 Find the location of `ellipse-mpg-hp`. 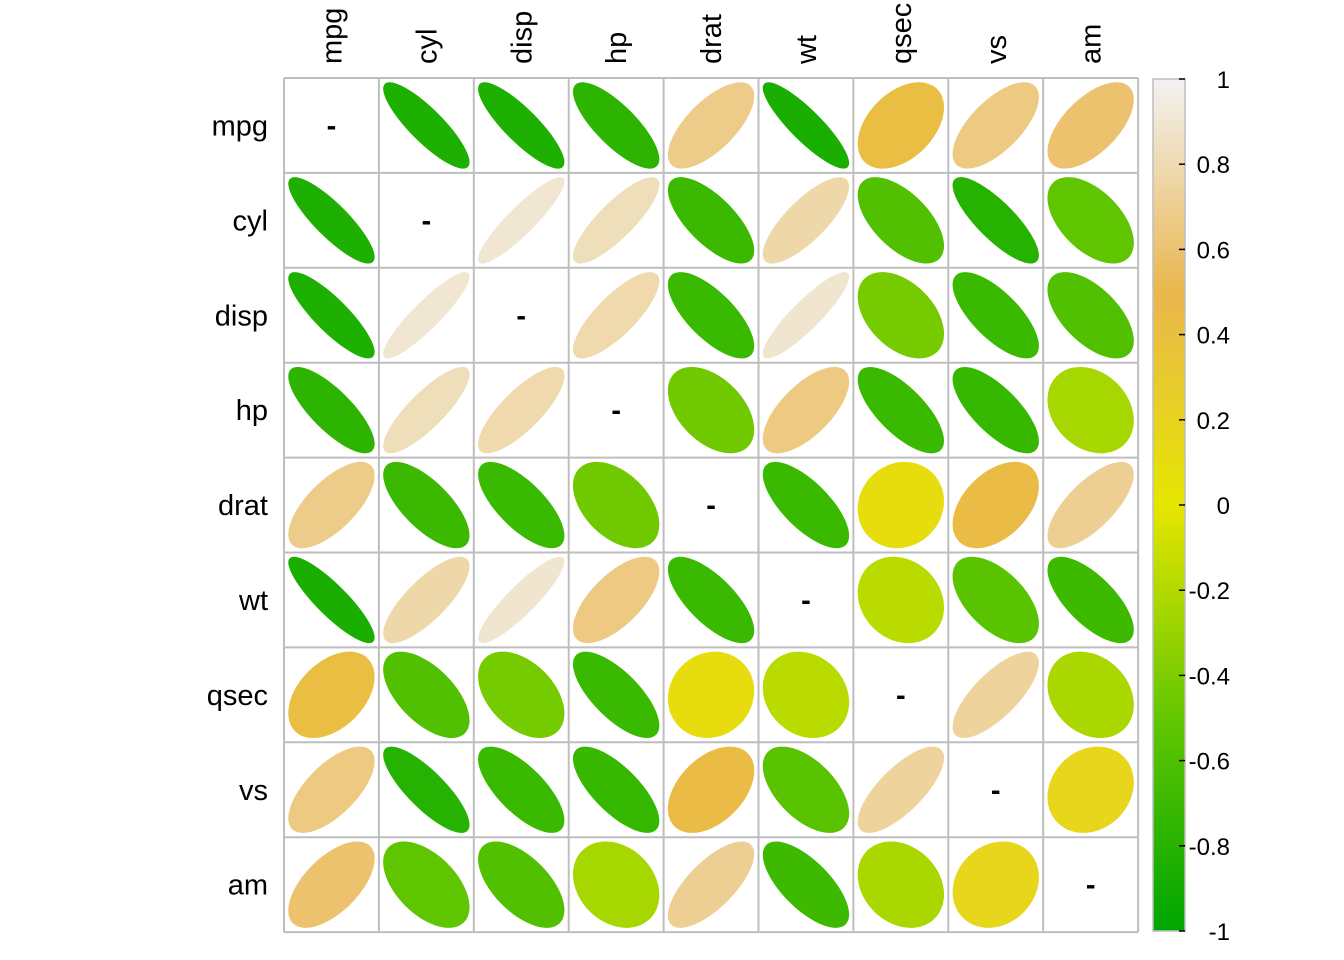

ellipse-mpg-hp is located at coordinates (616, 125).